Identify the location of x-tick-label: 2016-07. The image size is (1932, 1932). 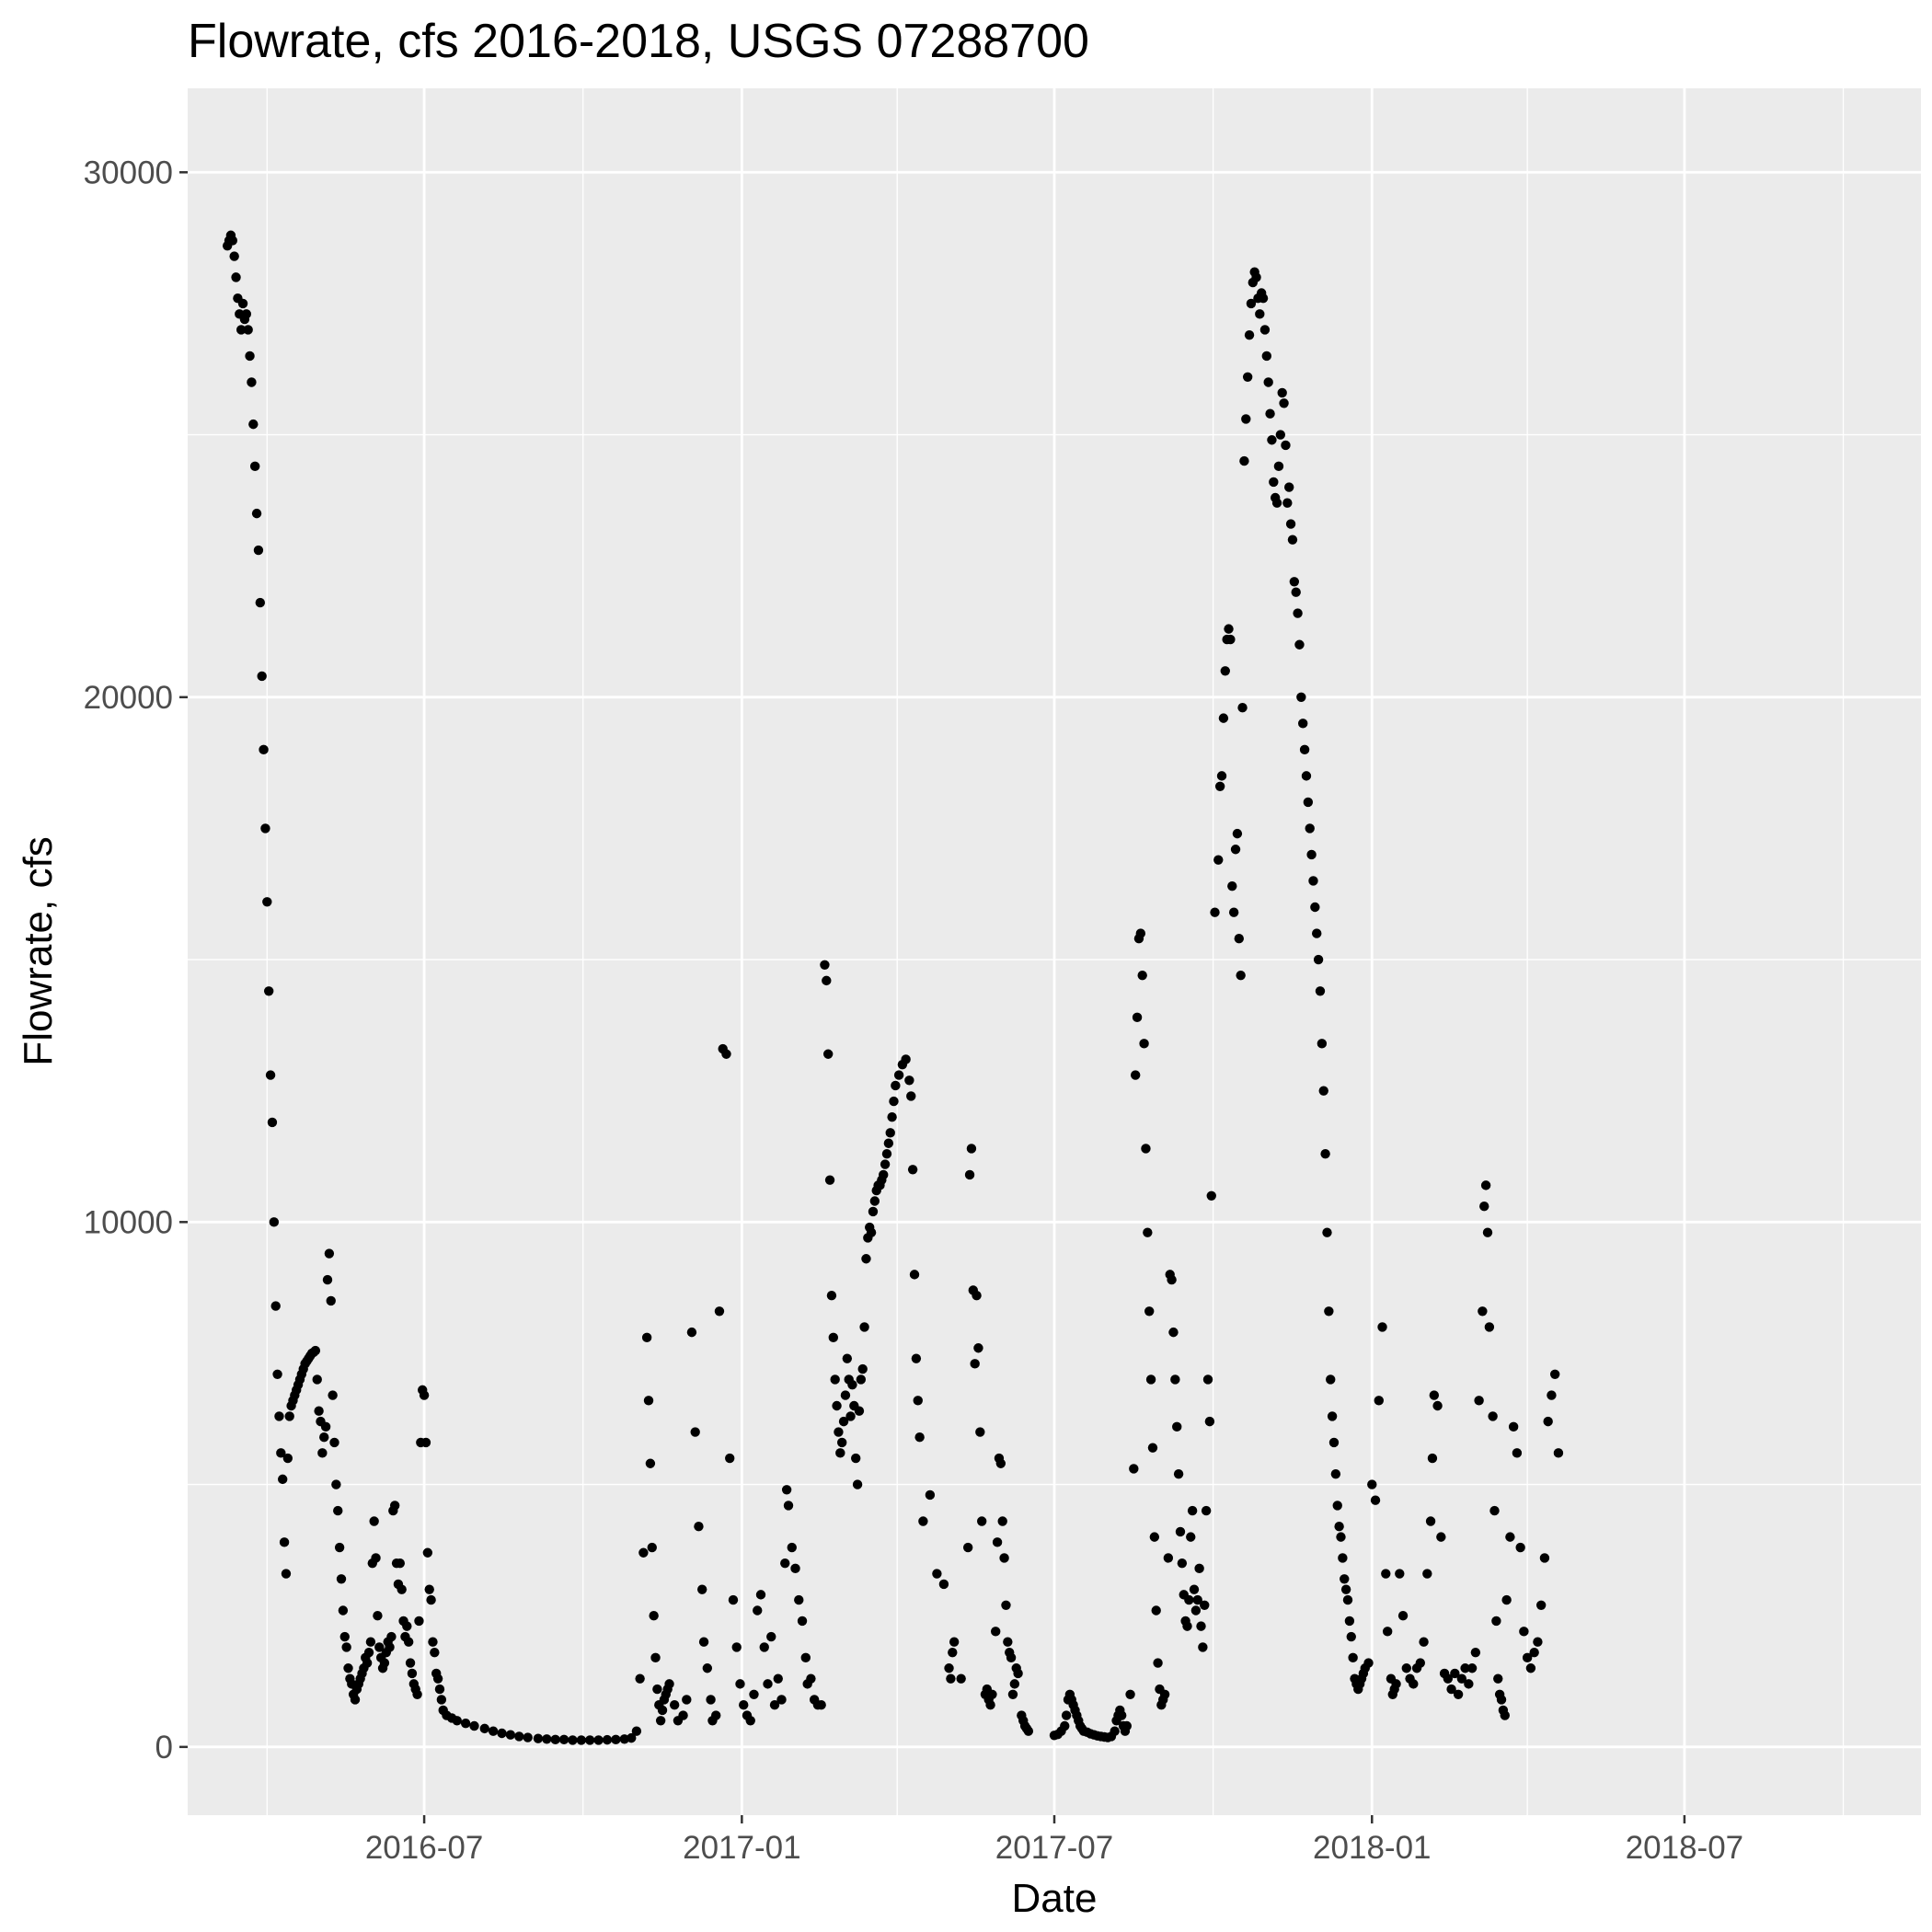
(424, 1848).